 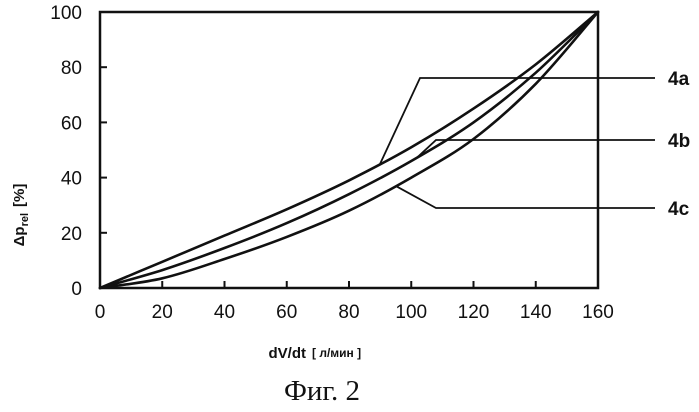 I want to click on x-tick-label: 0, so click(x=100, y=312).